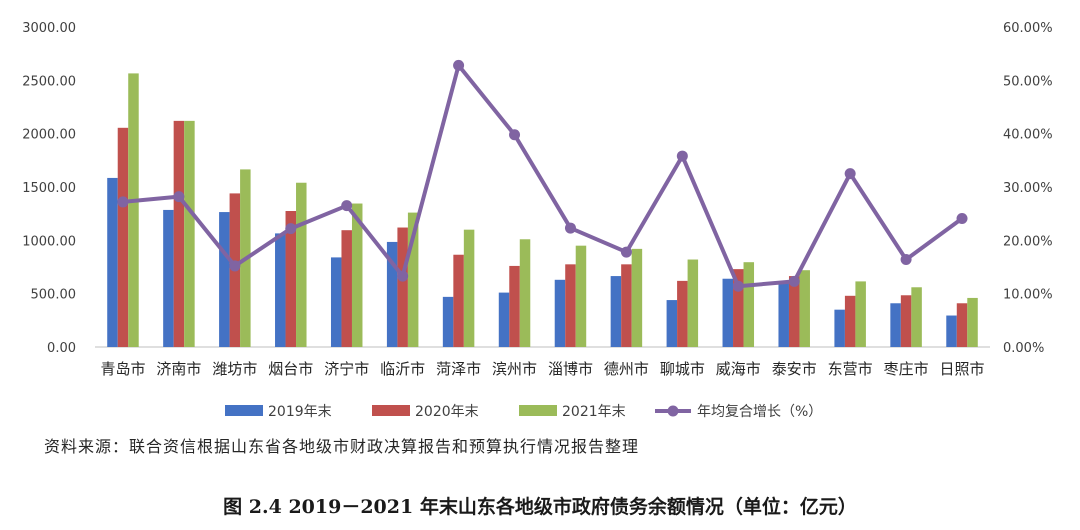 This screenshot has height=530, width=1080. What do you see at coordinates (794, 369) in the screenshot?
I see `category-label: 泰安市` at bounding box center [794, 369].